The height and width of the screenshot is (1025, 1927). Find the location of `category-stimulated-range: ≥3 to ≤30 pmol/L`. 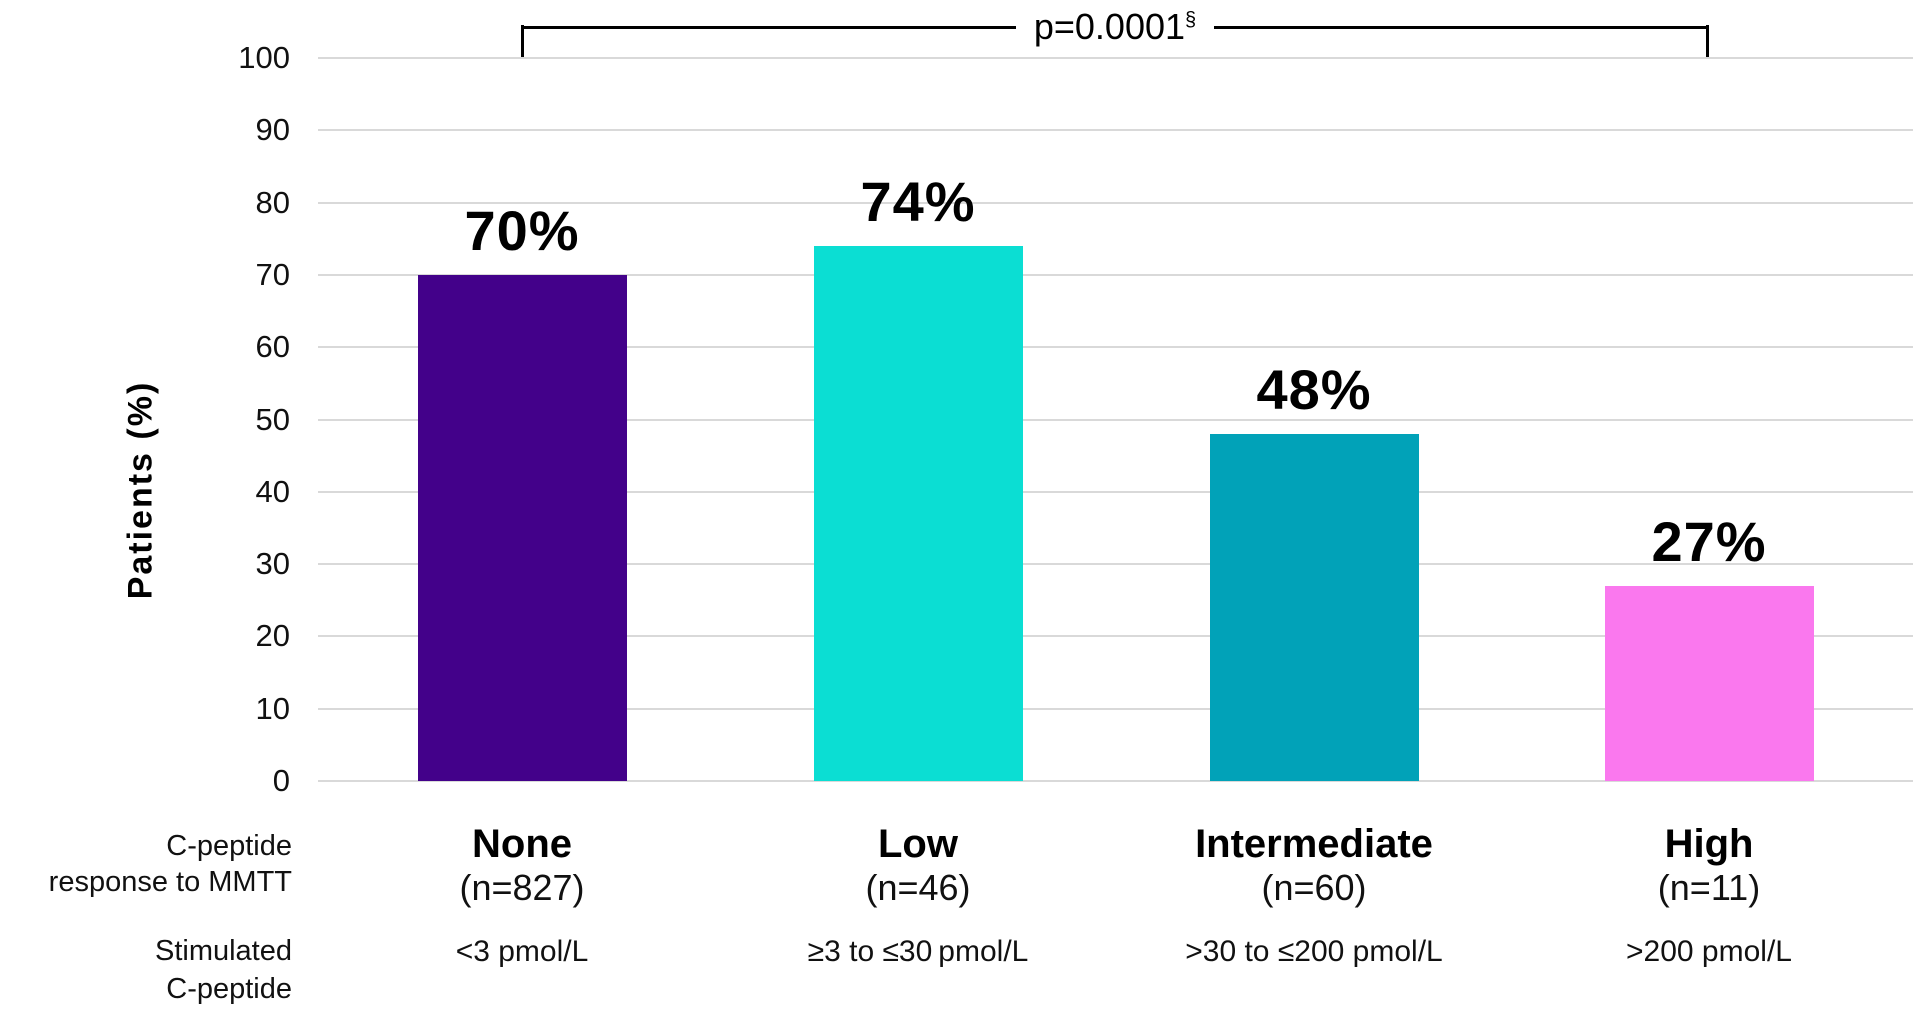

category-stimulated-range: ≥3 to ≤30 pmol/L is located at coordinates (918, 951).